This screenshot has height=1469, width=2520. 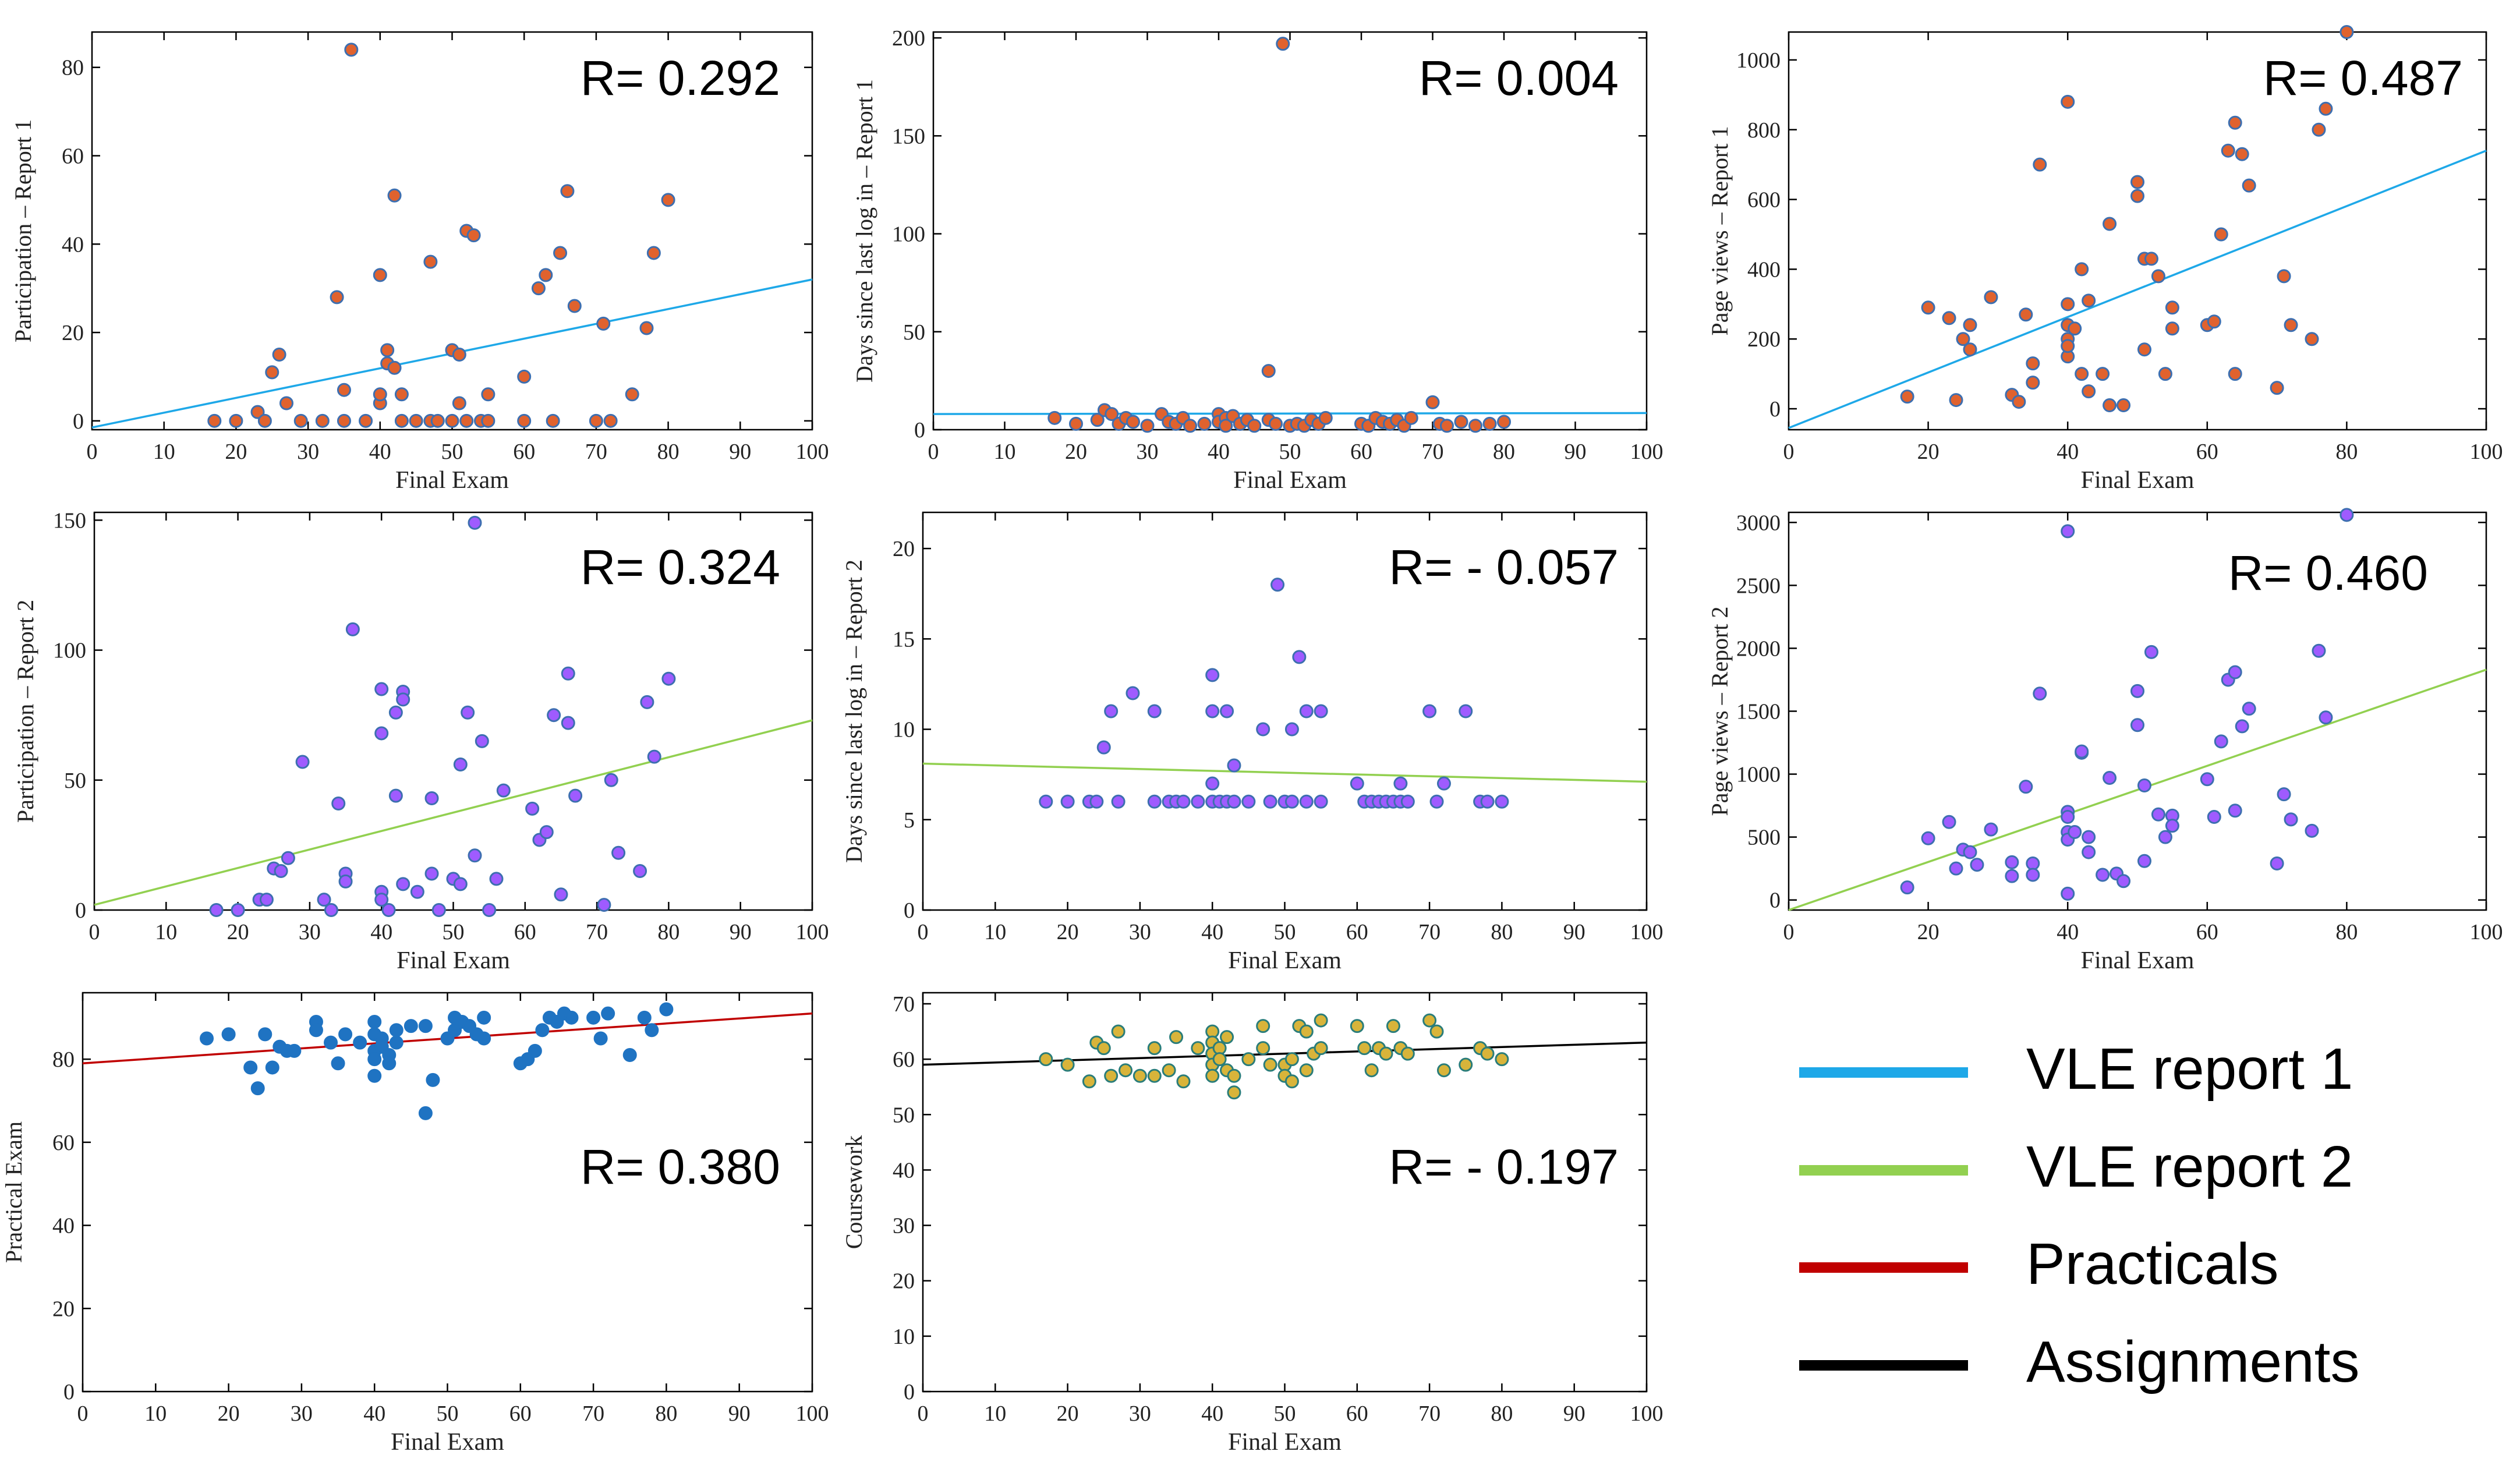 I want to click on y-tick-label: 50, so click(x=904, y=1115).